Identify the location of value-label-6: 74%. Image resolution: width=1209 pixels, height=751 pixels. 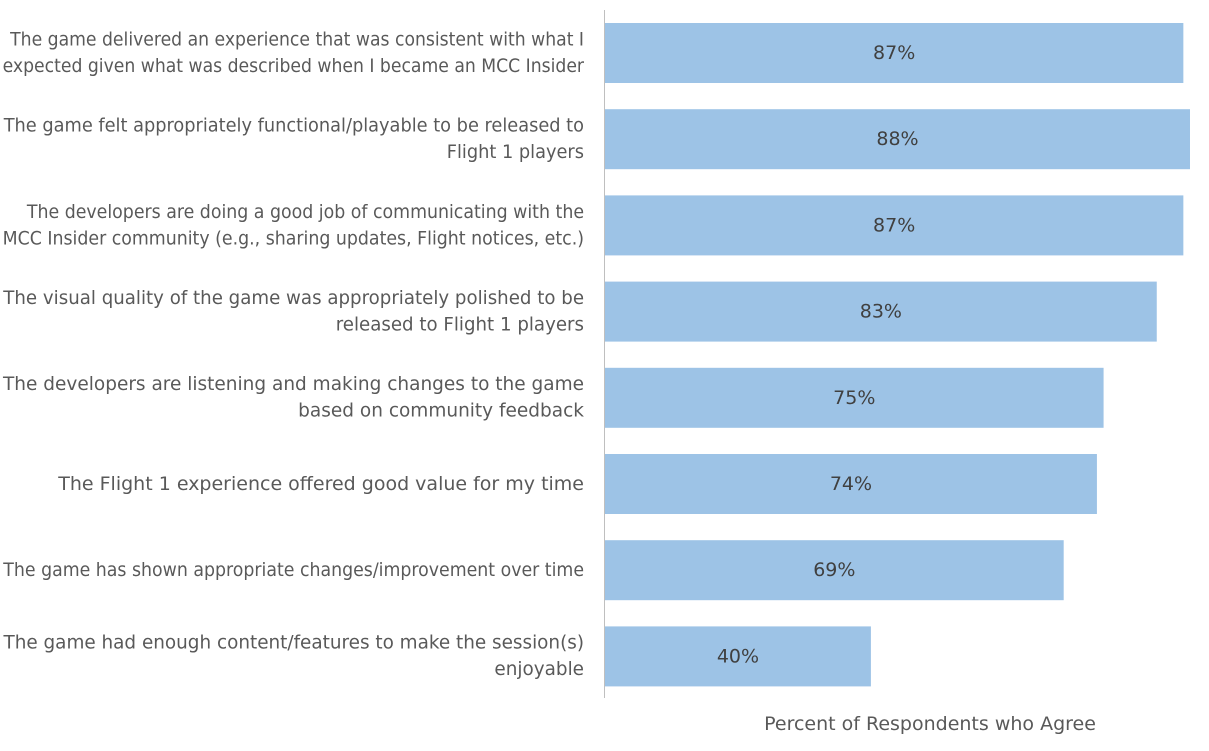
(851, 484).